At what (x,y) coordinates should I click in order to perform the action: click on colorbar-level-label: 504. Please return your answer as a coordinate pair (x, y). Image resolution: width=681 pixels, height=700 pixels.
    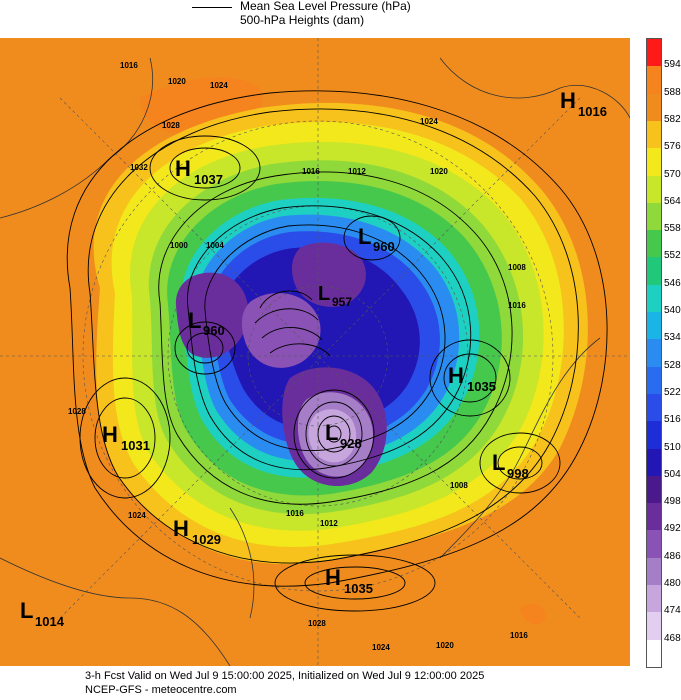
    Looking at the image, I should click on (672, 474).